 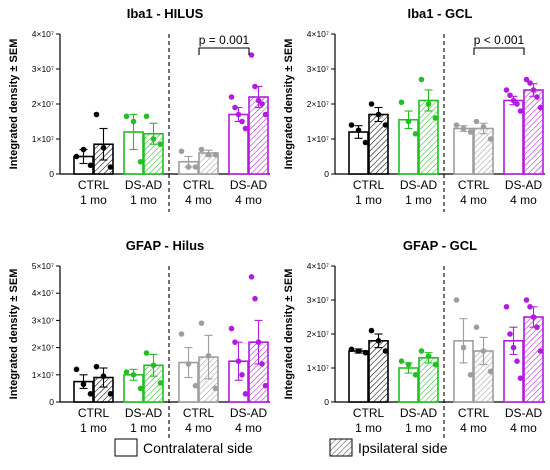 What do you see at coordinates (198, 448) in the screenshot?
I see `legend-label-contralateral: Contralateral side` at bounding box center [198, 448].